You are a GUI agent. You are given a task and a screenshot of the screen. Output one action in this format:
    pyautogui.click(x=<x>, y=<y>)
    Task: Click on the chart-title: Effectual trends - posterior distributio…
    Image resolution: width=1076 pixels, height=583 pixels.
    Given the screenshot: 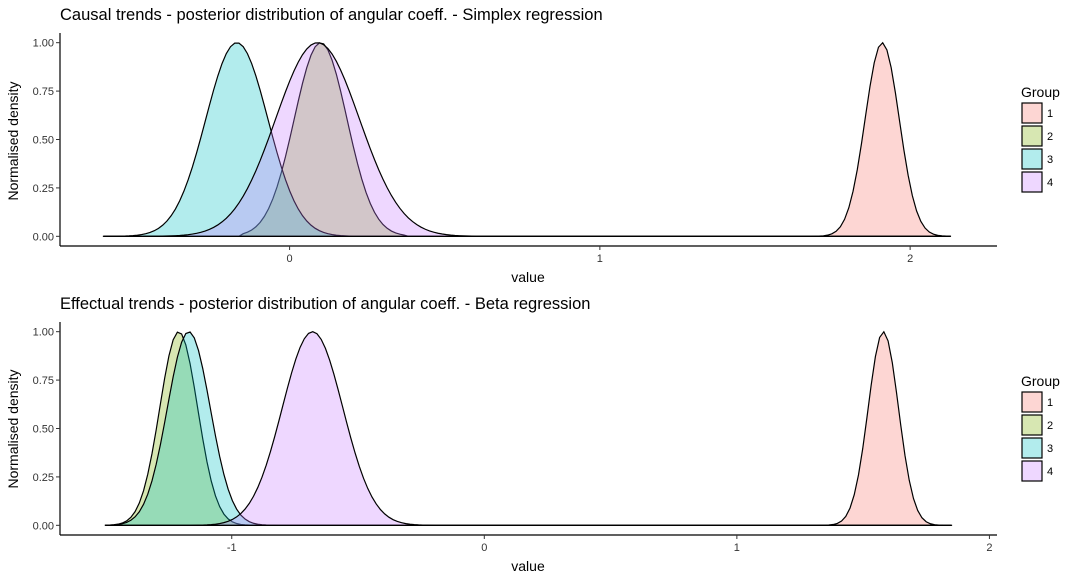 What is the action you would take?
    pyautogui.click(x=325, y=304)
    